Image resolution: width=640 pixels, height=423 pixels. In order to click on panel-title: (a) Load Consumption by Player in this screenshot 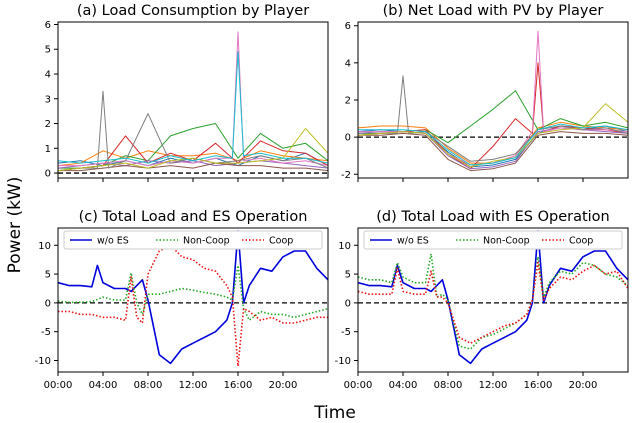, I will do `click(193, 11)`.